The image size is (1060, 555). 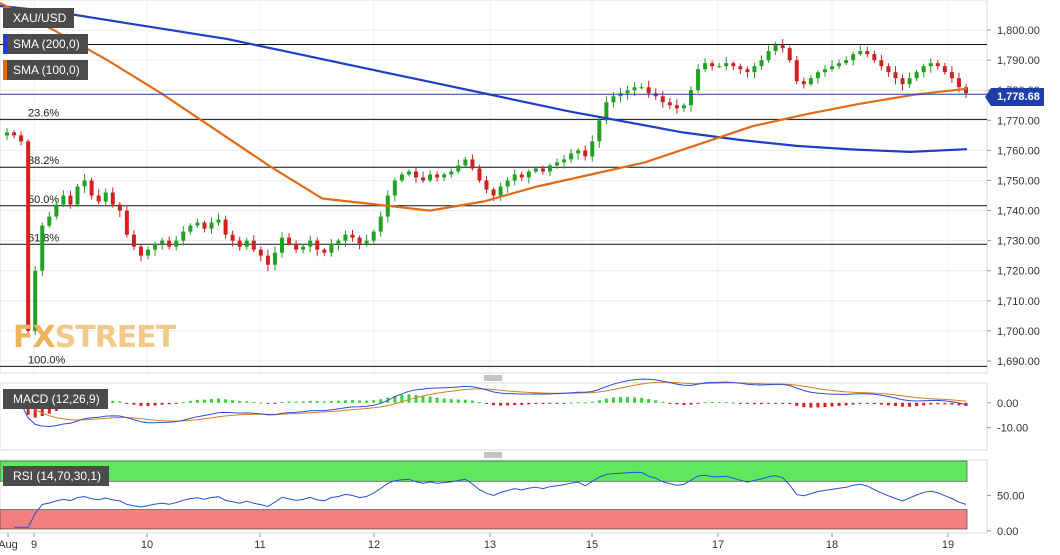 What do you see at coordinates (832, 545) in the screenshot?
I see `x-tick-label: 18` at bounding box center [832, 545].